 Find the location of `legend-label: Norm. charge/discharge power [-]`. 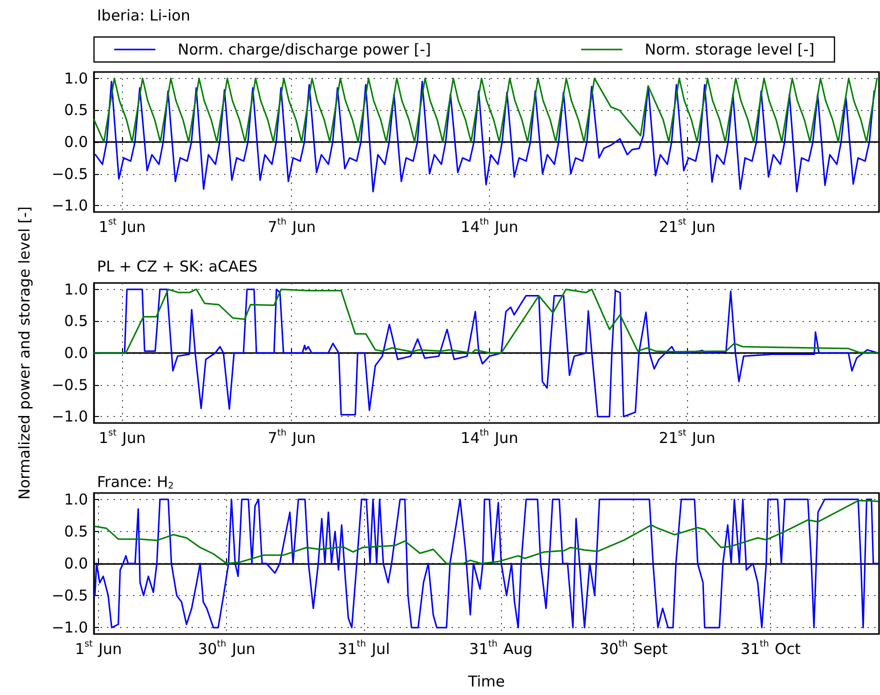

legend-label: Norm. charge/discharge power [-] is located at coordinates (304, 49).